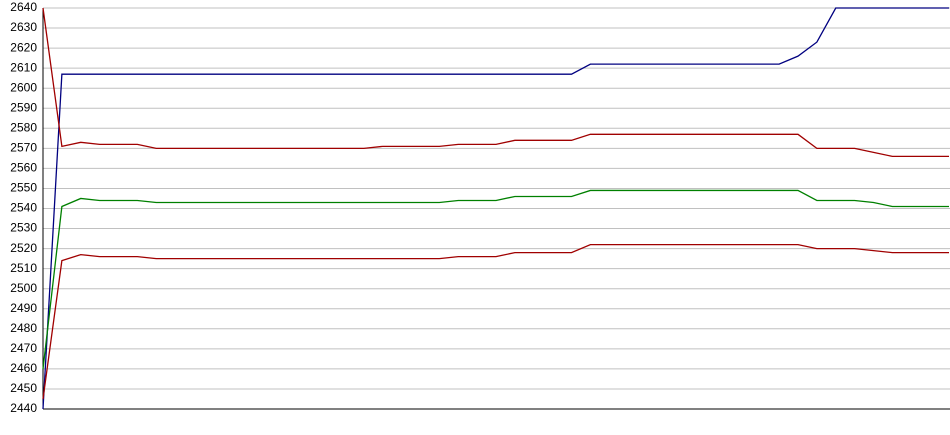 The image size is (950, 435). Describe the element at coordinates (23, 288) in the screenshot. I see `y-tick-label: 2500` at that location.